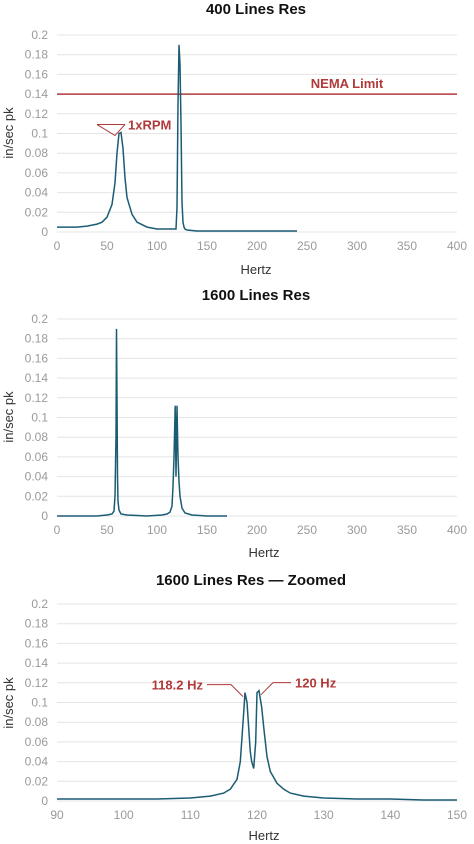 The height and width of the screenshot is (844, 474). I want to click on x-tick-label: 140, so click(390, 815).